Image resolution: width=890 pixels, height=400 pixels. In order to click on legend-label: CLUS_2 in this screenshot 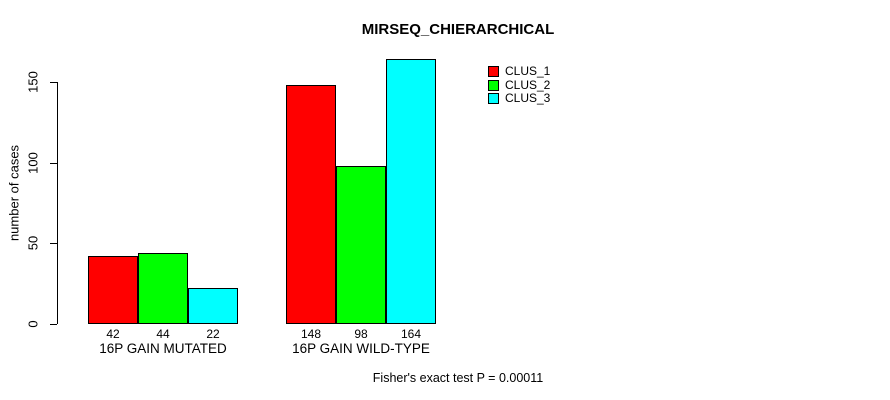, I will do `click(528, 84)`.